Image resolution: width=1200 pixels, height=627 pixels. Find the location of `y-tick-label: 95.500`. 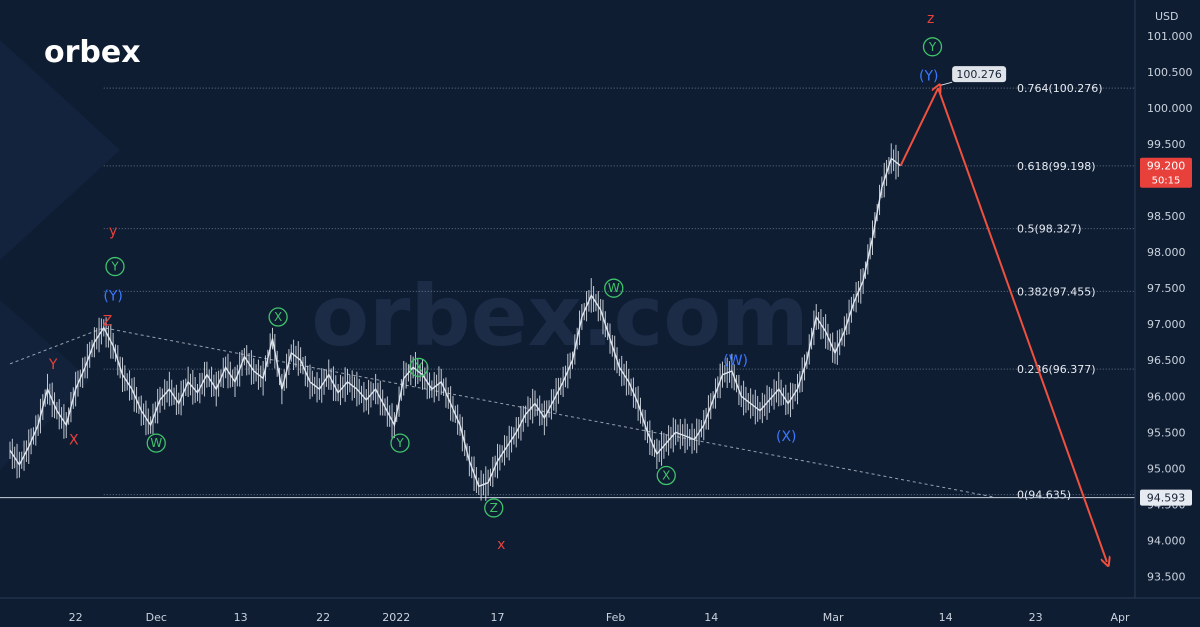

y-tick-label: 95.500 is located at coordinates (1166, 432).